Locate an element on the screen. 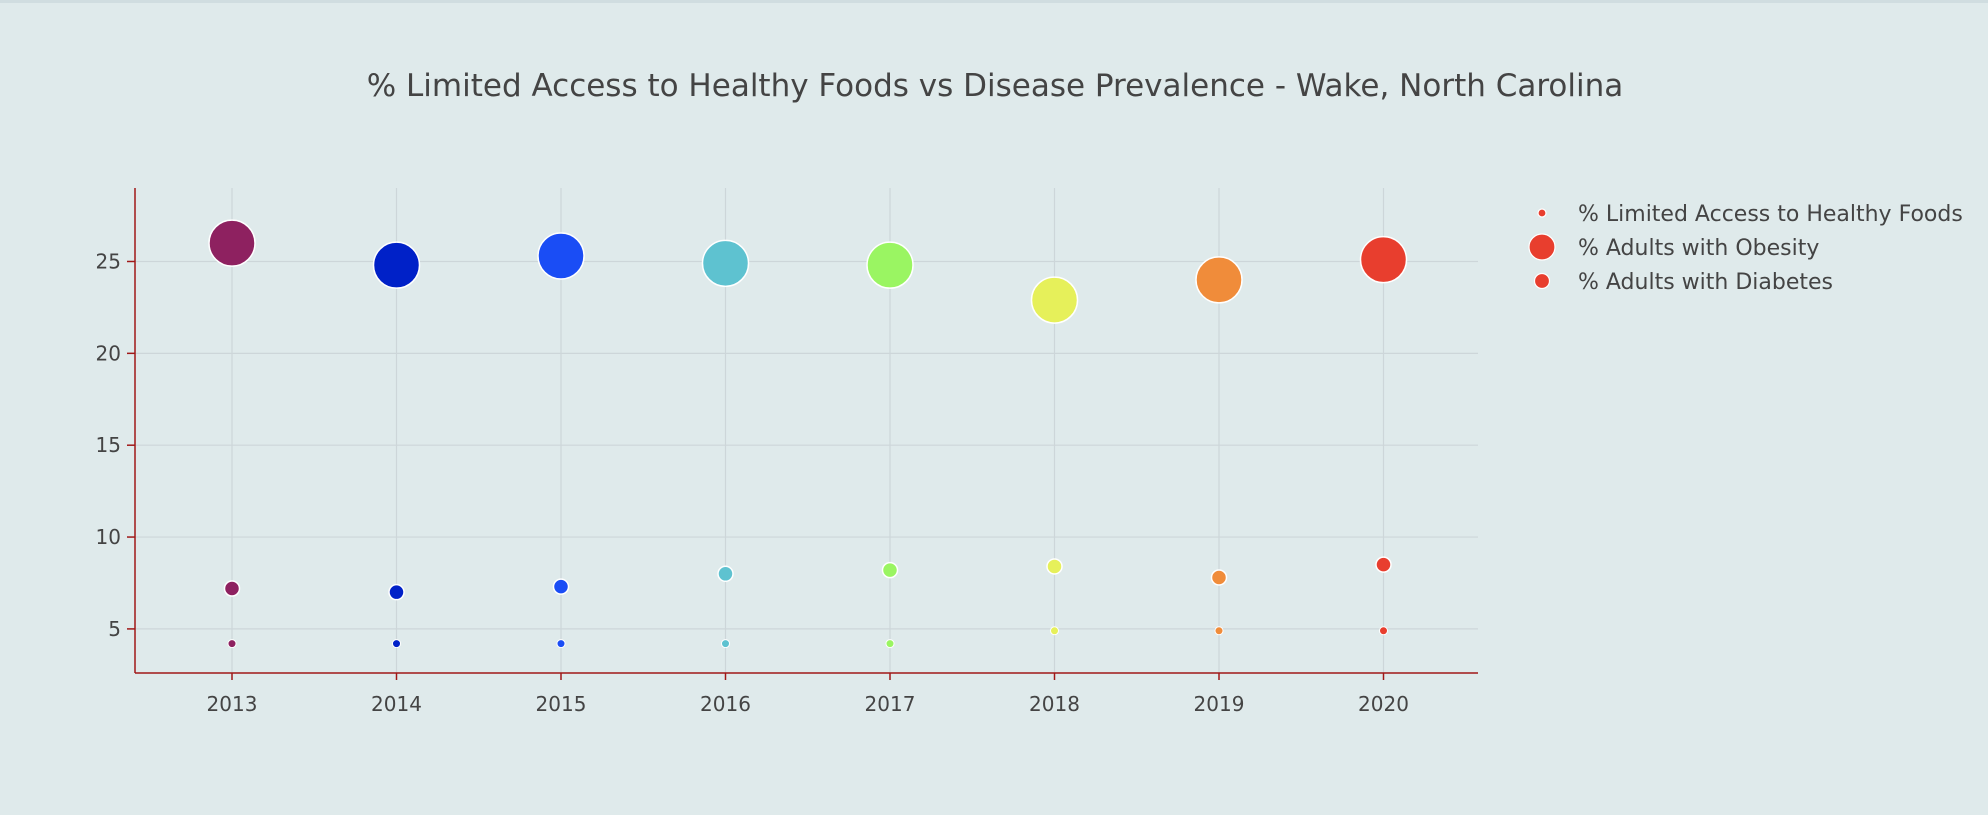 The width and height of the screenshot is (1988, 815). x-tick-label: 2016 is located at coordinates (725, 704).